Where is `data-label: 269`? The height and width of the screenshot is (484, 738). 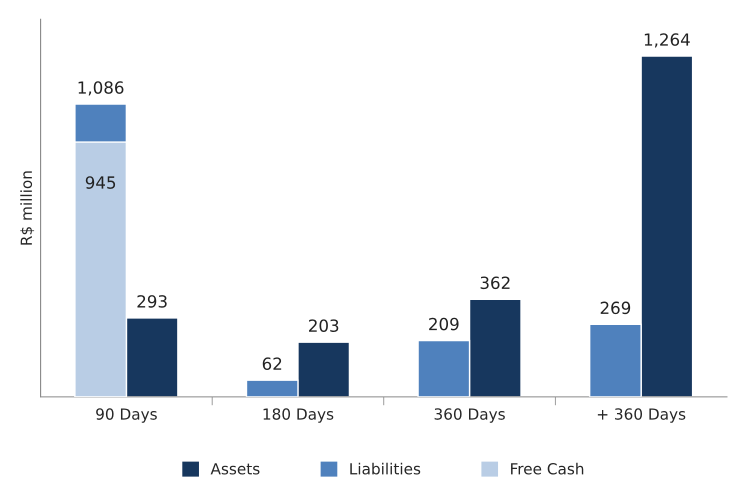 data-label: 269 is located at coordinates (615, 308).